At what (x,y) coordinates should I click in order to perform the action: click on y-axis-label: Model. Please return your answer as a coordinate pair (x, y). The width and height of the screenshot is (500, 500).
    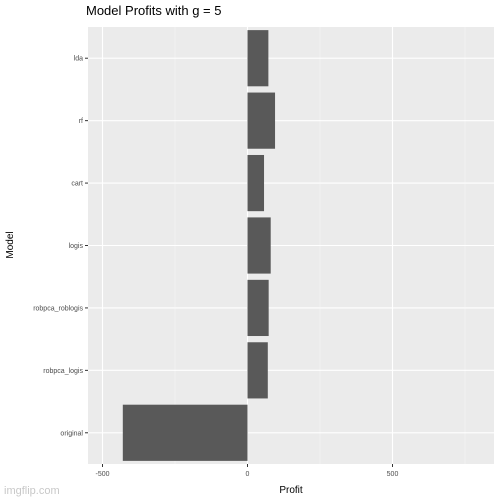
    Looking at the image, I should click on (10, 244).